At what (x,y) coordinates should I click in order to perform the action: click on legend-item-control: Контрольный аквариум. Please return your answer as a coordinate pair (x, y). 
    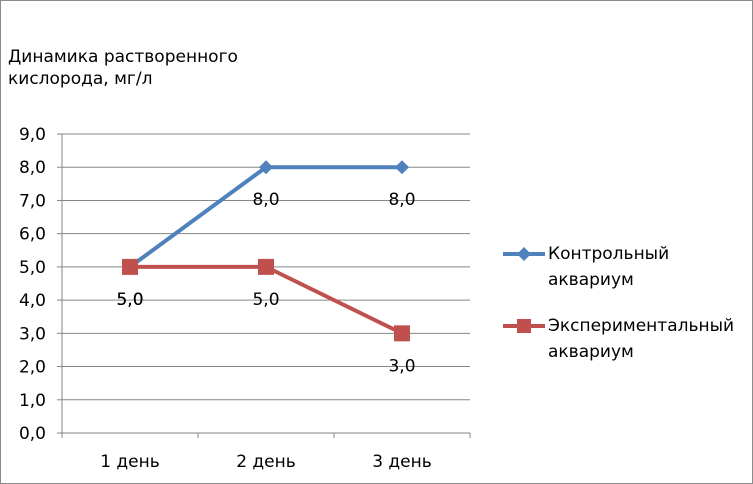
    Looking at the image, I should click on (626, 267).